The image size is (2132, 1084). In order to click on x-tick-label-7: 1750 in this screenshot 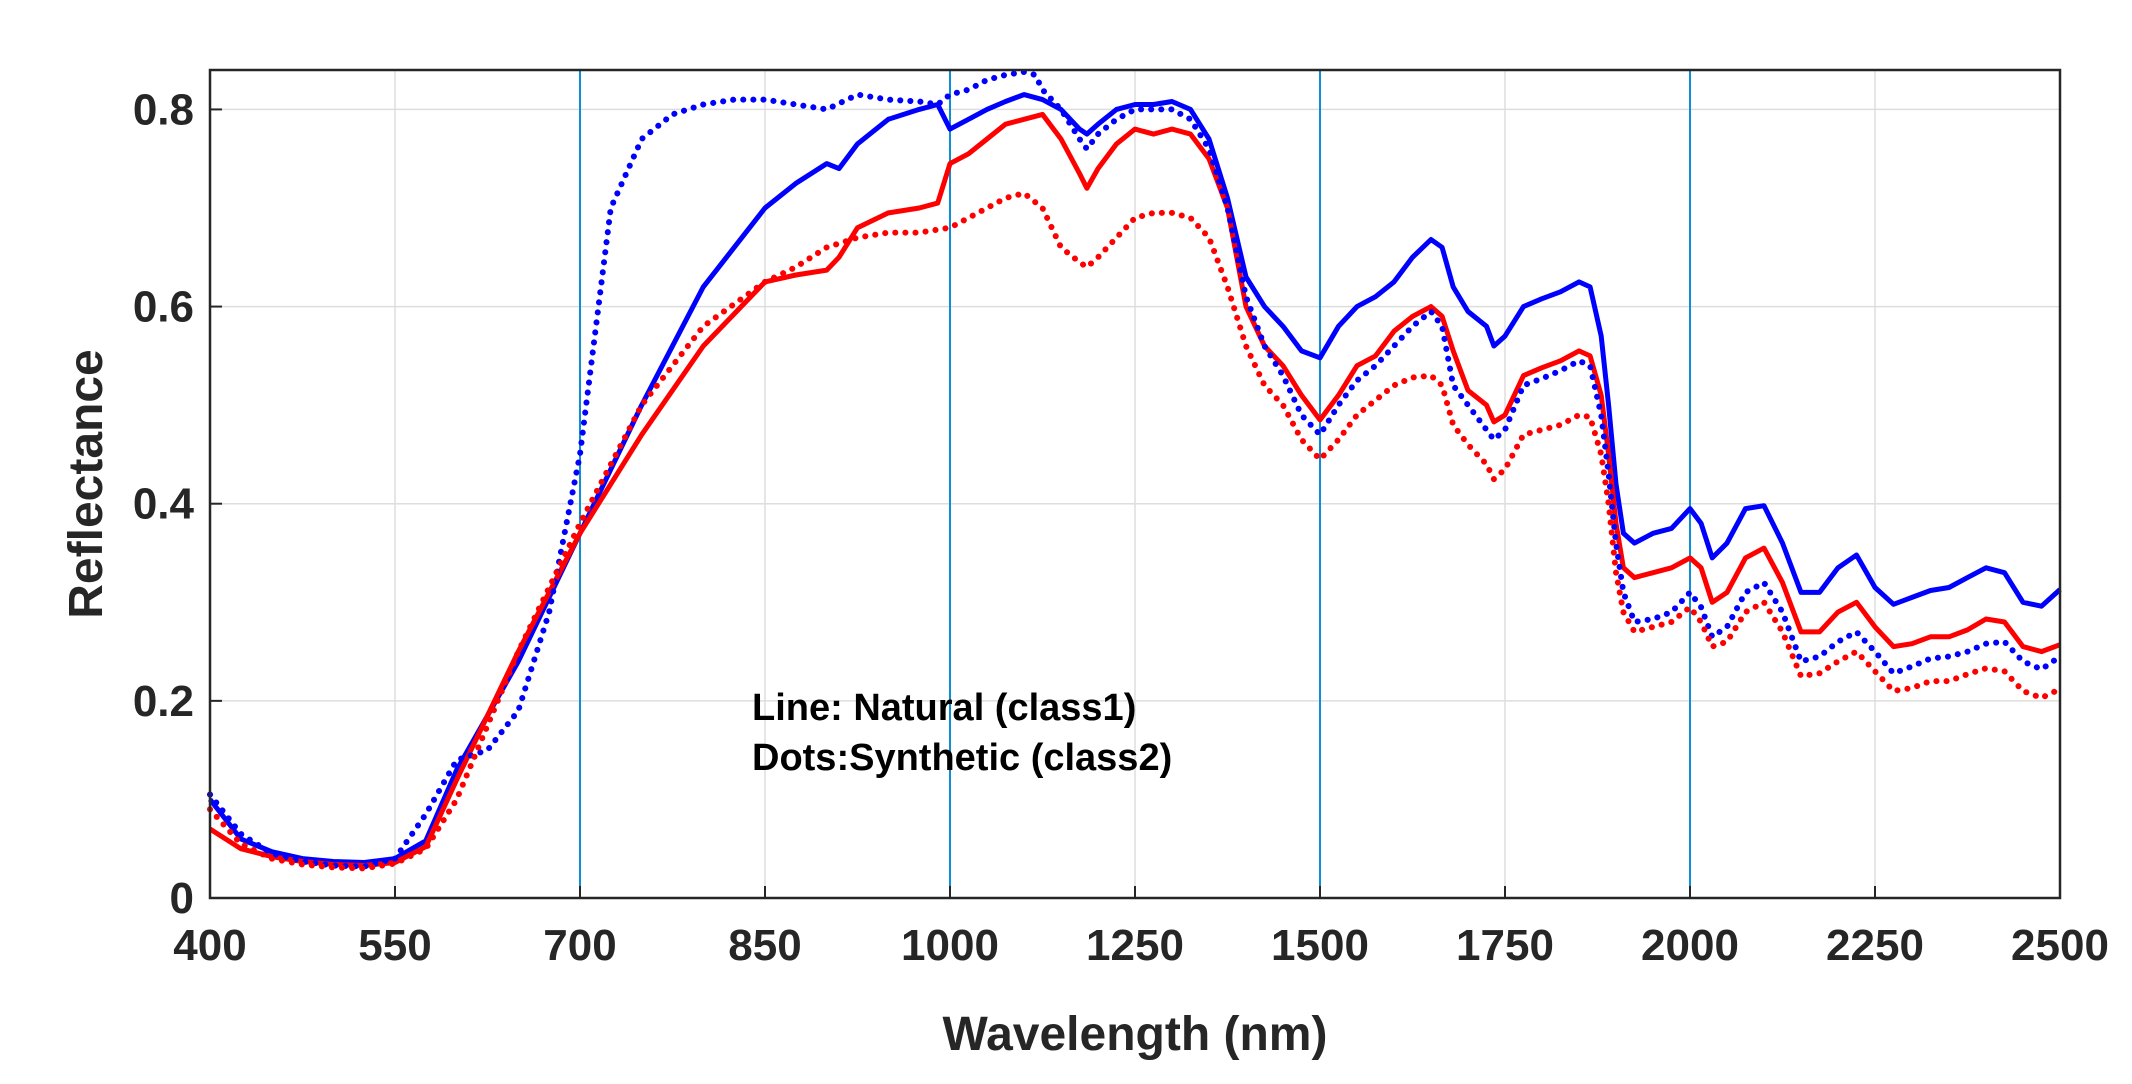, I will do `click(1505, 945)`.